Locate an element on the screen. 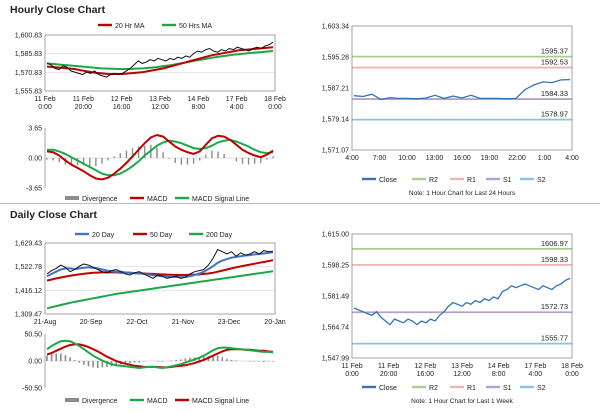 This screenshot has width=600, height=413. series-line-50hr-ma is located at coordinates (160, 60).